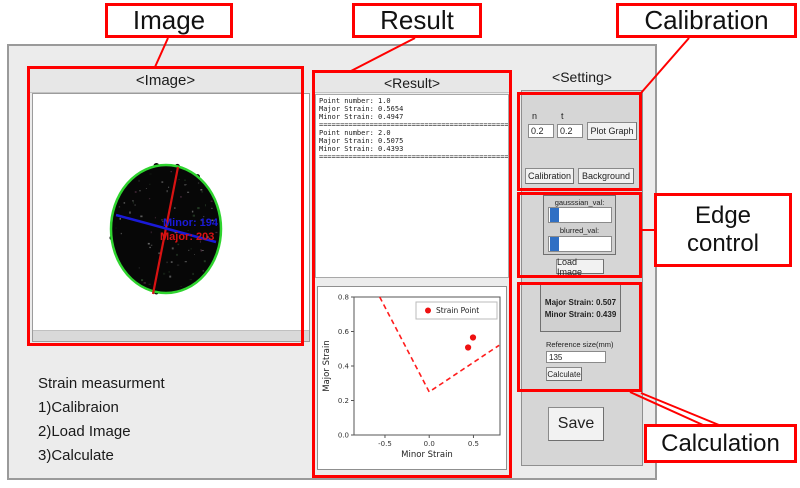 The width and height of the screenshot is (800, 488). Describe the element at coordinates (723, 230) in the screenshot. I see `edge-control-callout-label: Edge control` at that location.